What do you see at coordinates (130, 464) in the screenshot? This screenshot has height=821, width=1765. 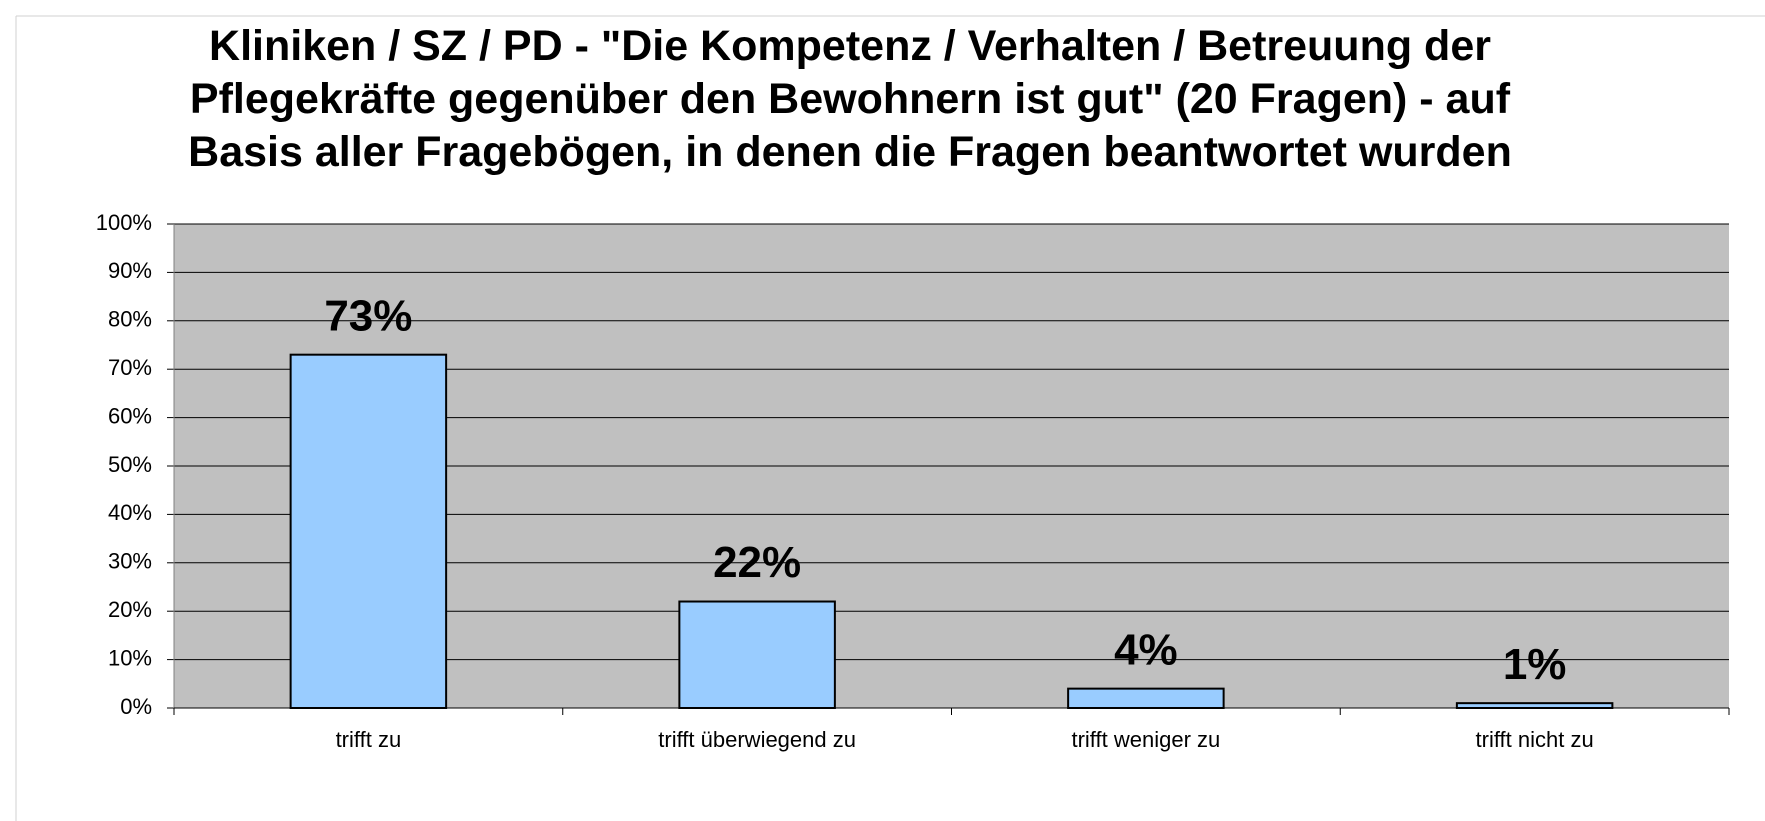 I see `y-tick-label: 50%` at bounding box center [130, 464].